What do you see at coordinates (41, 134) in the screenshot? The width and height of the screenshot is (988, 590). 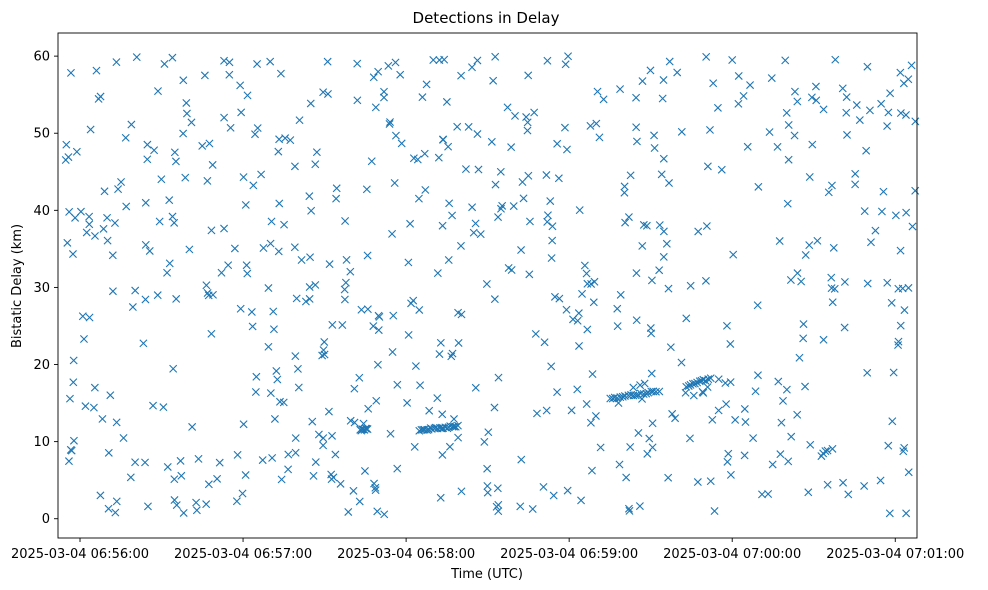 I see `y-tick-label: 50` at bounding box center [41, 134].